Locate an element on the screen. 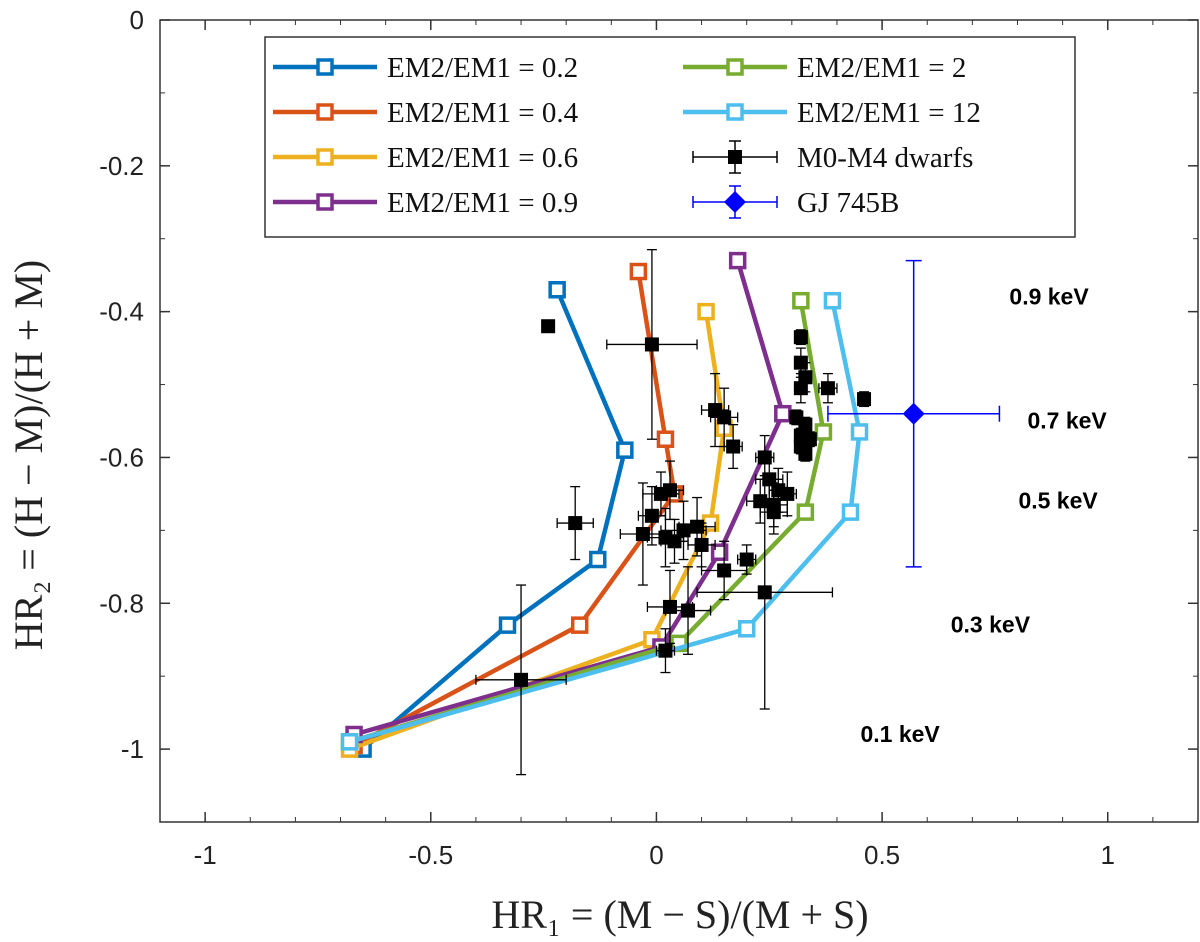 This screenshot has height=942, width=1200. legend-box is located at coordinates (670, 137).